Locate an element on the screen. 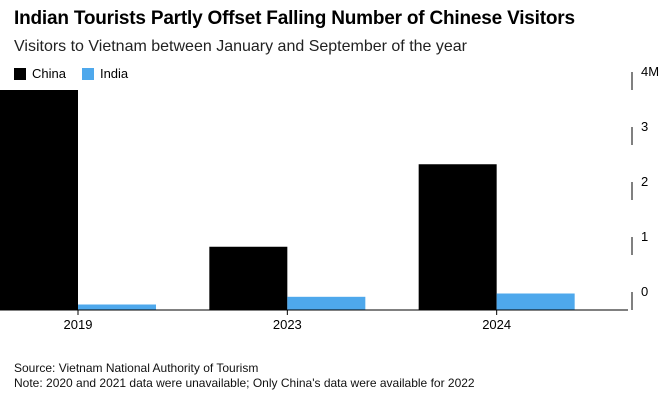  legend-item-india: India is located at coordinates (105, 73).